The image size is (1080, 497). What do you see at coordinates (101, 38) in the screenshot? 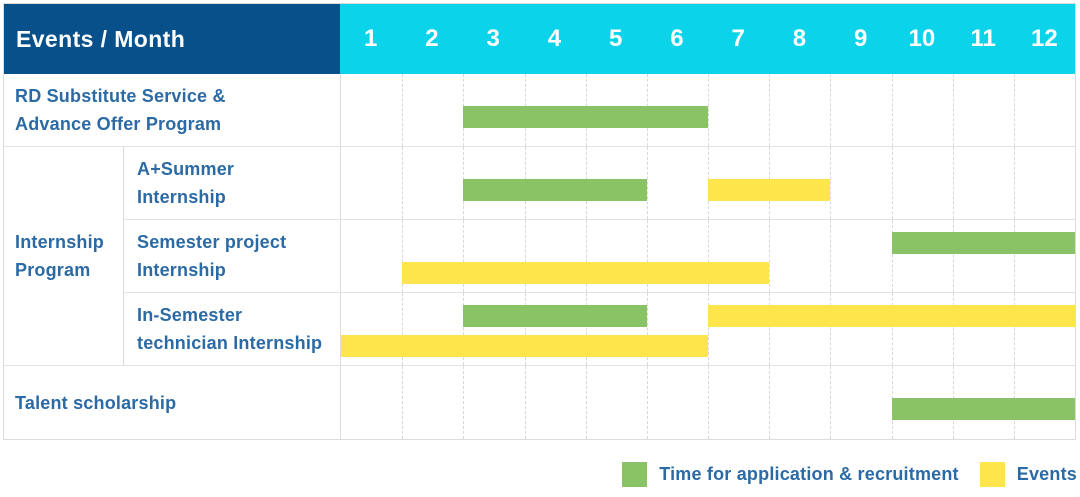
I see `table-title: Events / Month` at bounding box center [101, 38].